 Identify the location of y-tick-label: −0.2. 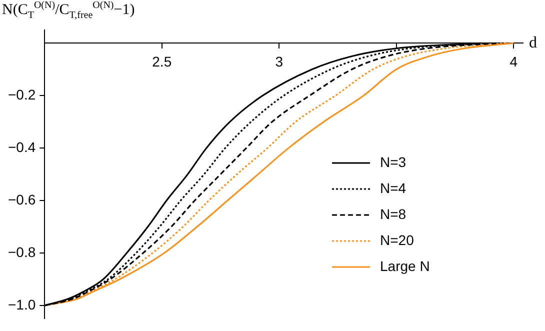
(22, 94).